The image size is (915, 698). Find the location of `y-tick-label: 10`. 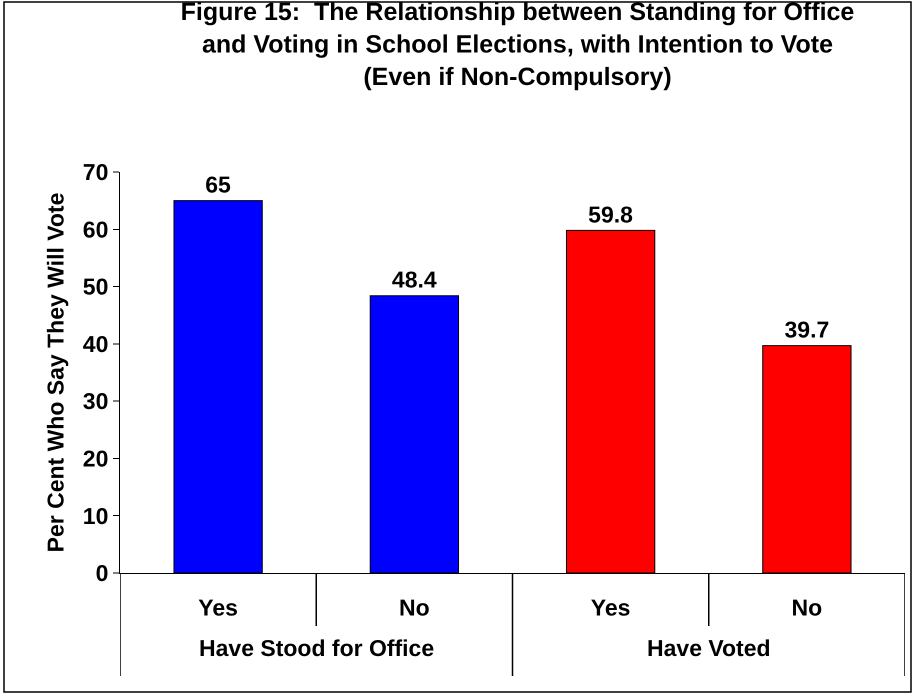

y-tick-label: 10 is located at coordinates (95, 515).